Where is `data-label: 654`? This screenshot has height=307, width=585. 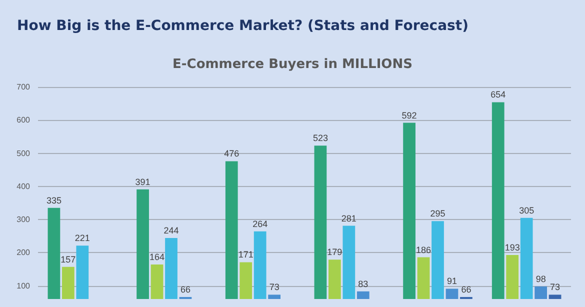
data-label: 654 is located at coordinates (498, 95).